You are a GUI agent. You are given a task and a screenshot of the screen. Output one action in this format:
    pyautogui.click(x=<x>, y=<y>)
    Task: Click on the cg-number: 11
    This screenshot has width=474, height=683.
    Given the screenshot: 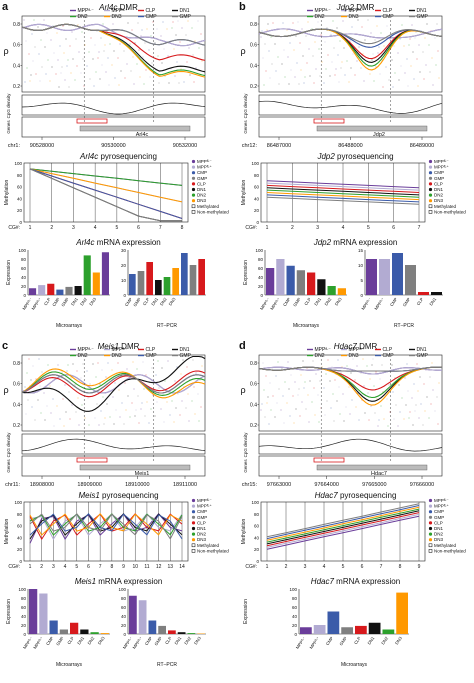 What is the action you would take?
    pyautogui.click(x=146, y=567)
    